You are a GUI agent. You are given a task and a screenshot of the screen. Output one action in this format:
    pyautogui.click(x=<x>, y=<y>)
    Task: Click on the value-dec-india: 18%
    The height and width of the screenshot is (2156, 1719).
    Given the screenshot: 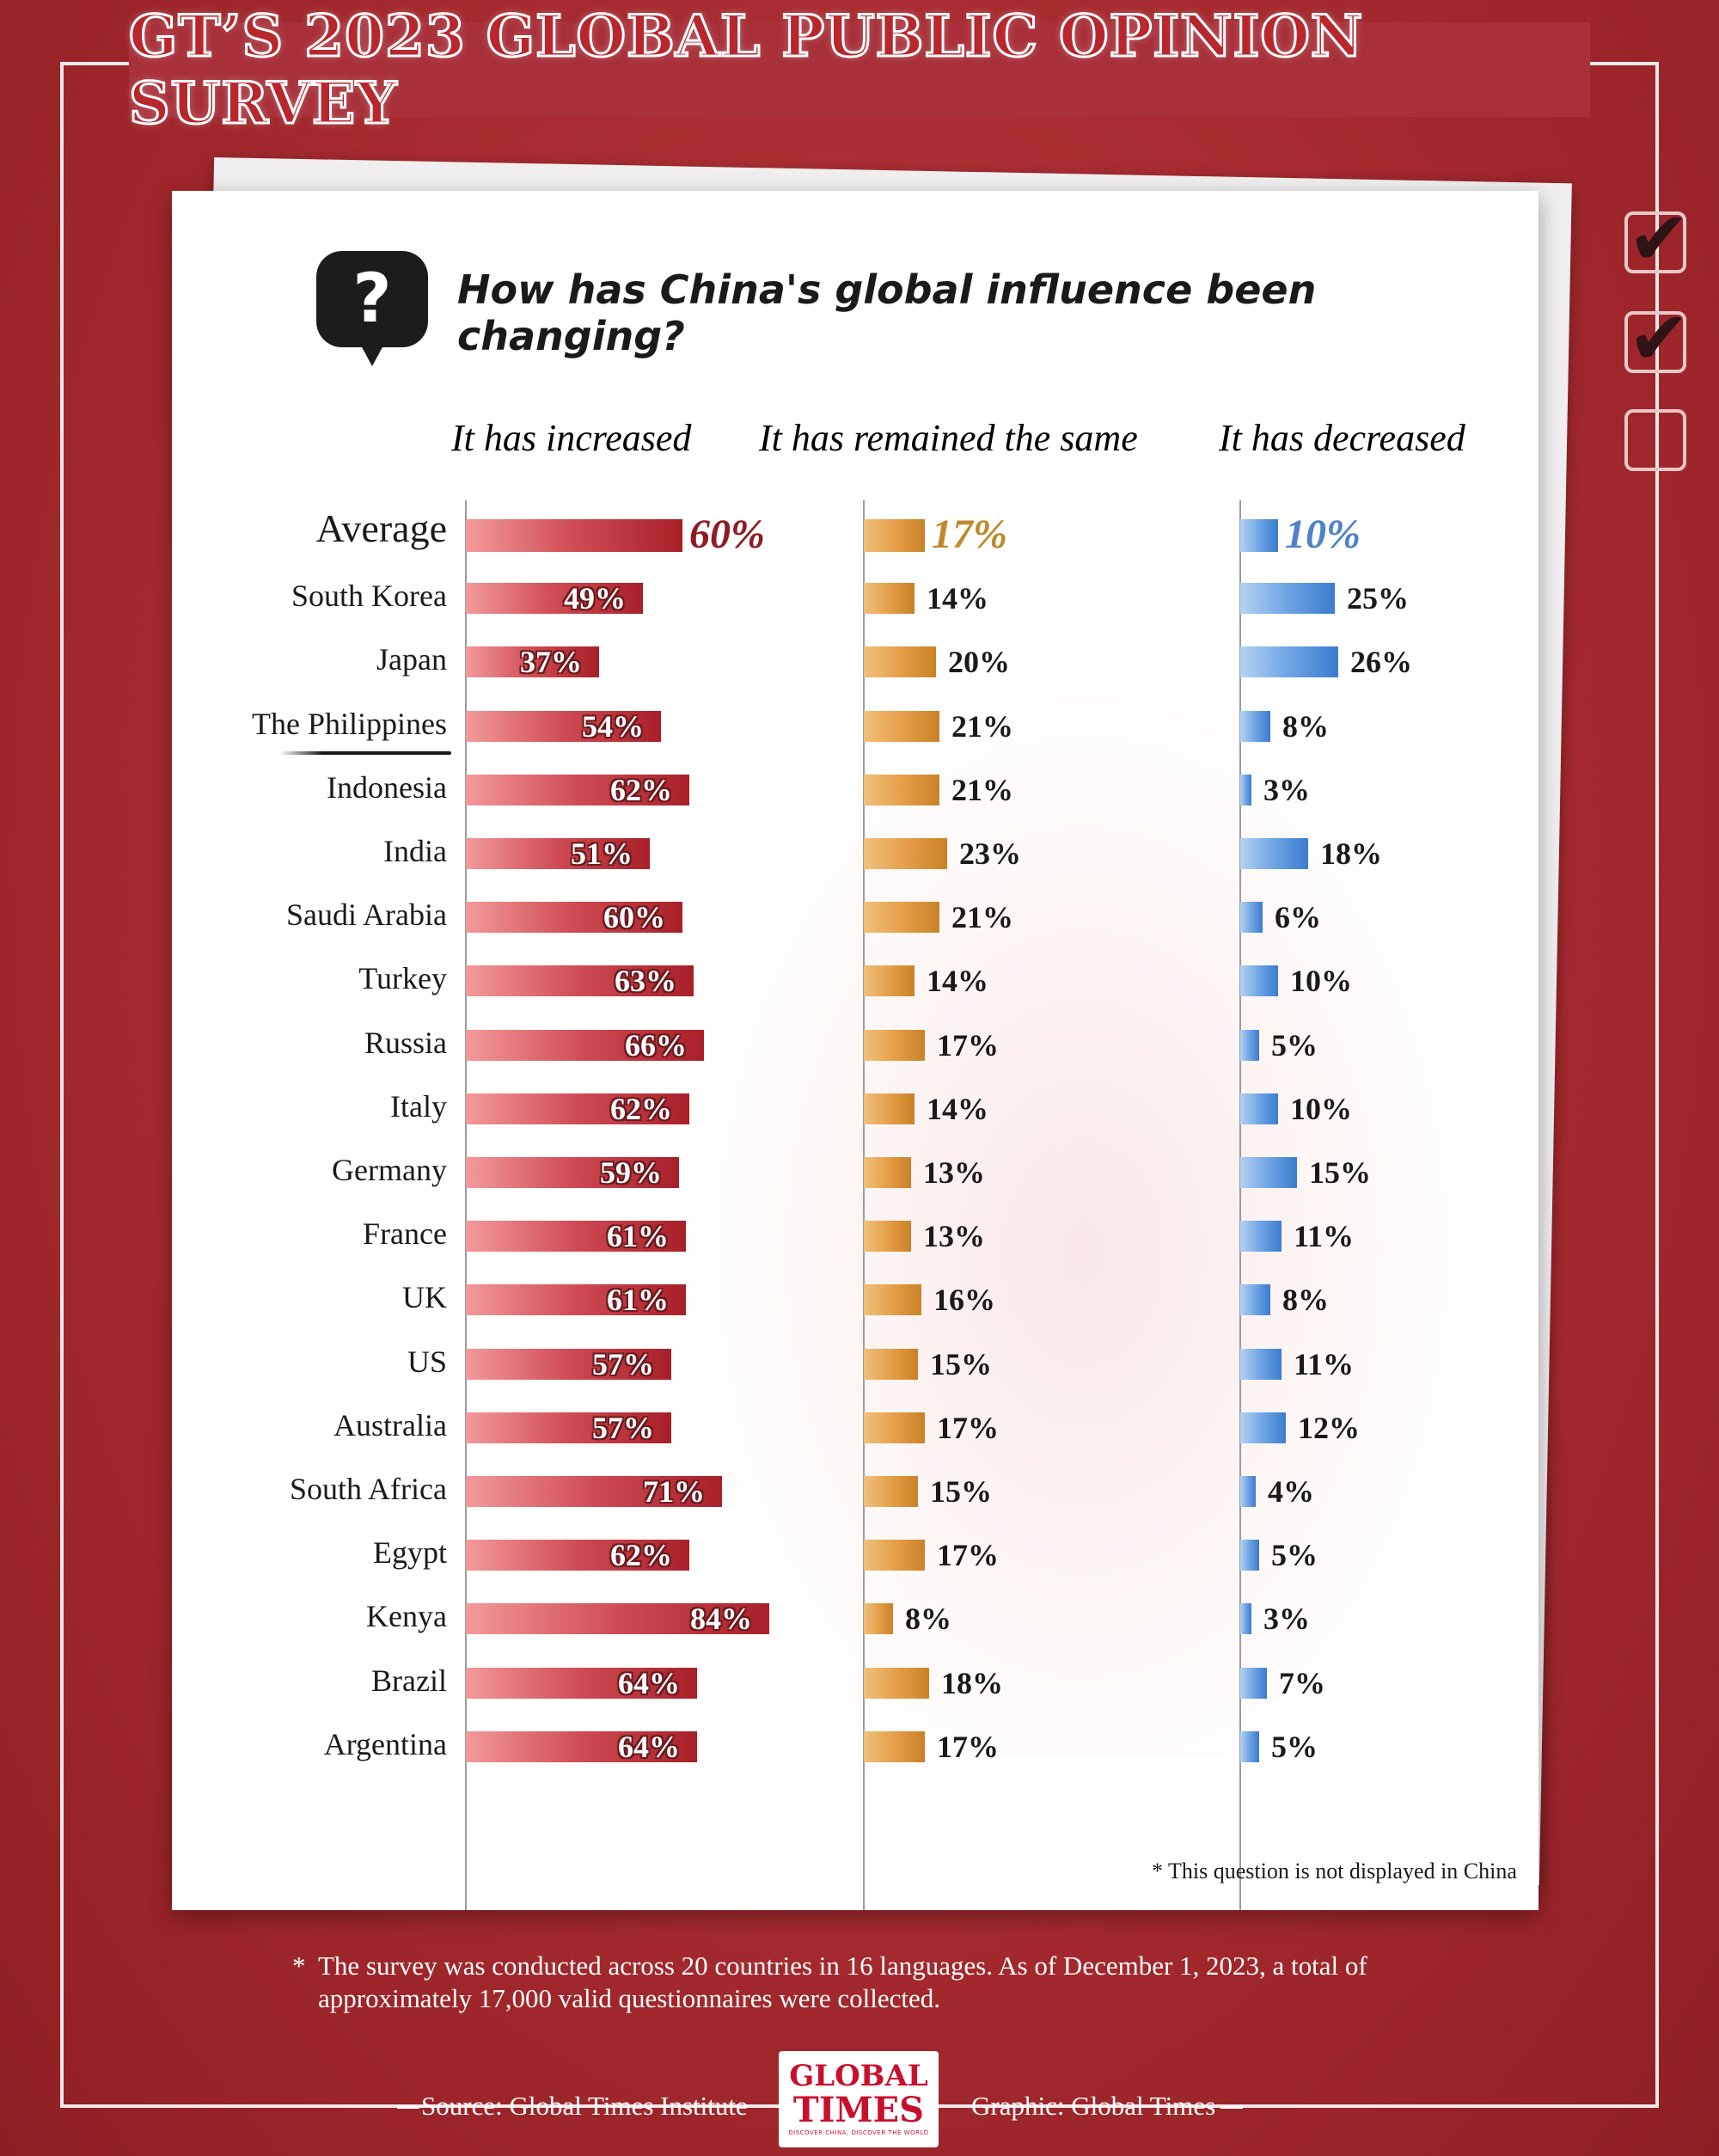 What is the action you would take?
    pyautogui.click(x=1351, y=853)
    